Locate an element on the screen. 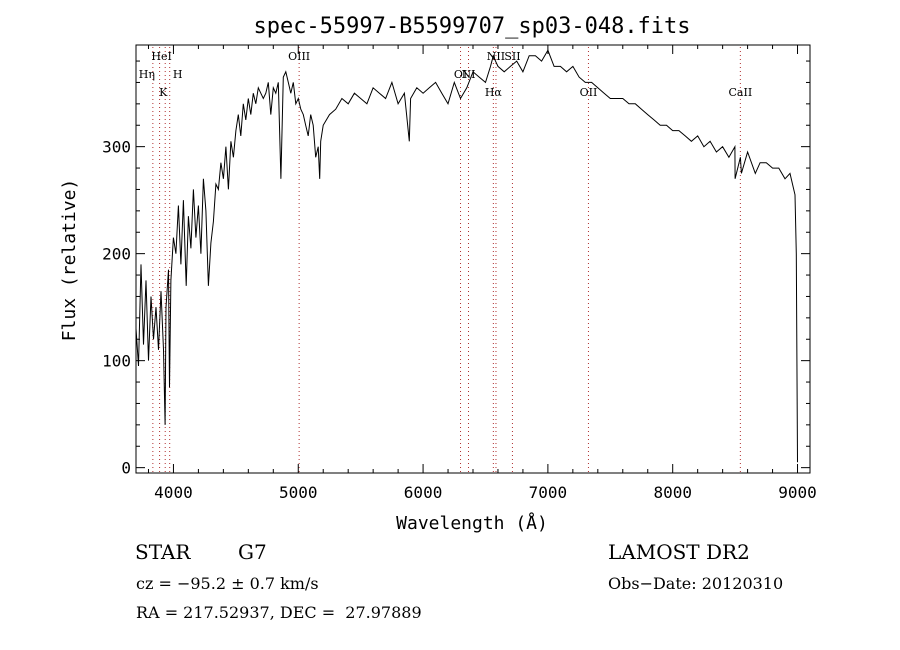 The height and width of the screenshot is (650, 900). coordinates: RA = 217.52937, DEC = 27.97889 is located at coordinates (279, 612).